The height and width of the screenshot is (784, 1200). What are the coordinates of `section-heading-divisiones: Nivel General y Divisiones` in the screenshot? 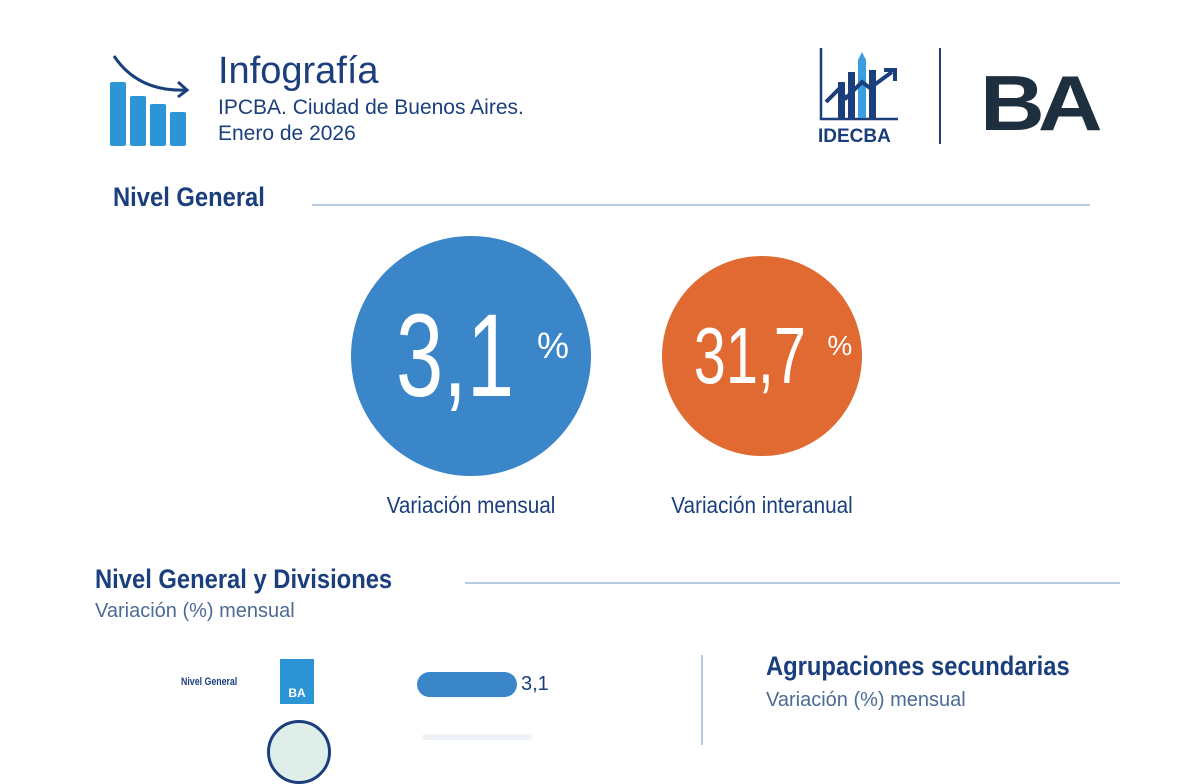 It's located at (244, 579).